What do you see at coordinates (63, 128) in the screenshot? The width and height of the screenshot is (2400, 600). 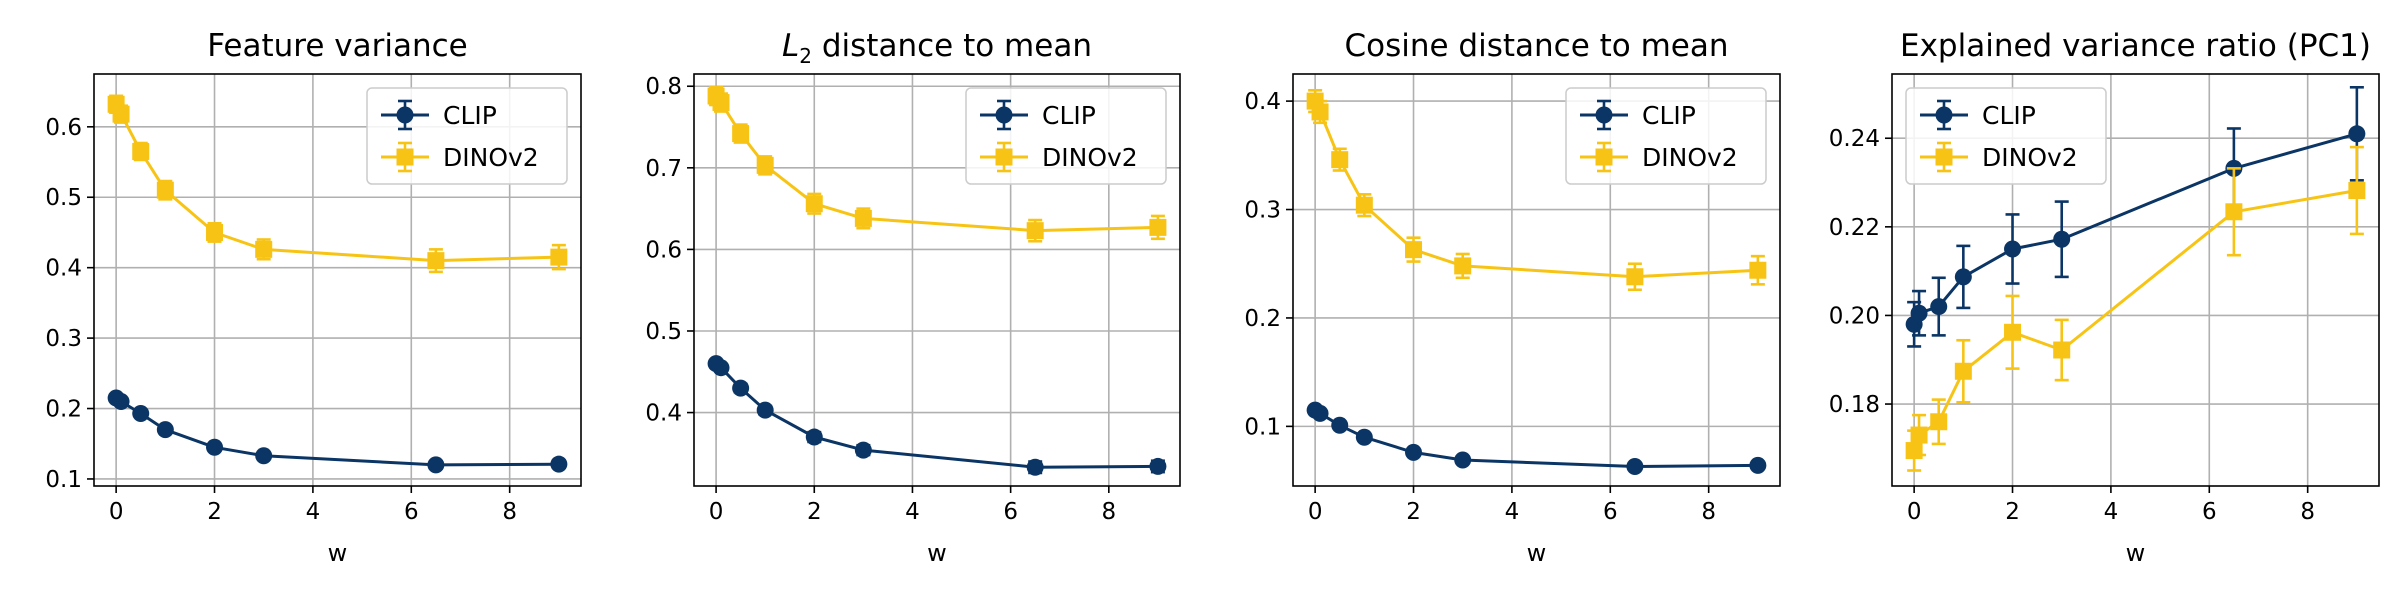 I see `y-tick-label: 0.6` at bounding box center [63, 128].